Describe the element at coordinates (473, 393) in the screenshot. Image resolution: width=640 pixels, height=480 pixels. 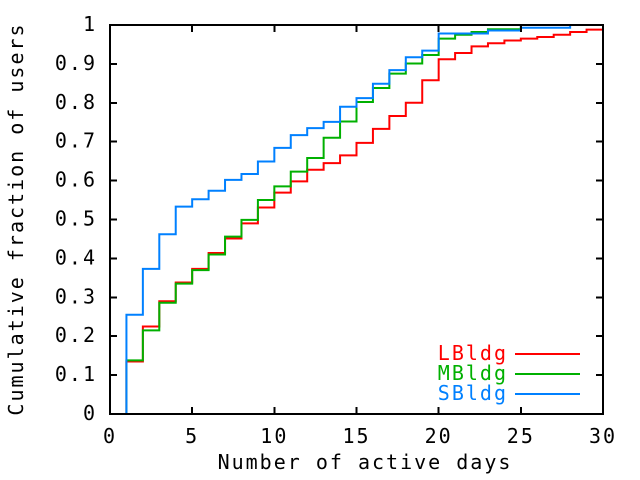
I see `legend-label-SBldg: SBldg` at that location.